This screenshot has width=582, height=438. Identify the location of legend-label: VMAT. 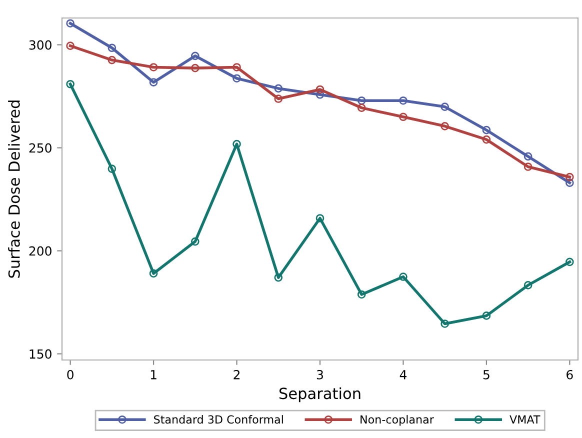
(525, 419).